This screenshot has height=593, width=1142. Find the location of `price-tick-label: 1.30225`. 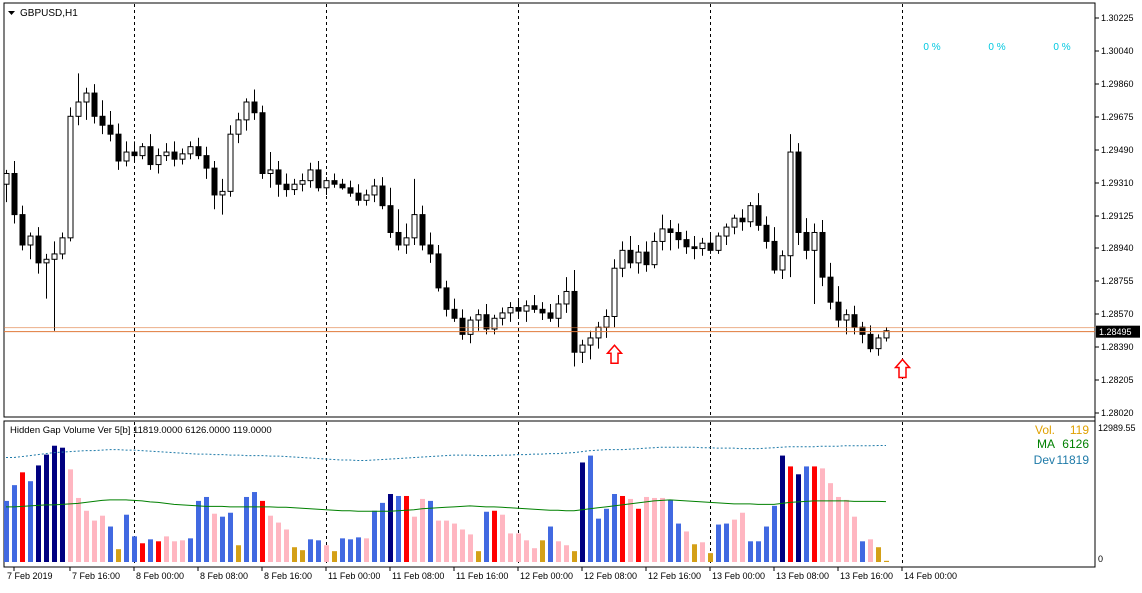

price-tick-label: 1.30225 is located at coordinates (1117, 18).